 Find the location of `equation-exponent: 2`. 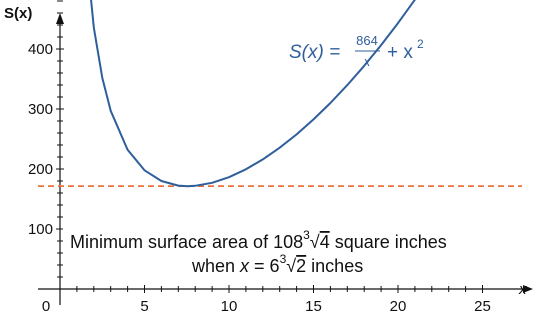

equation-exponent: 2 is located at coordinates (420, 44).